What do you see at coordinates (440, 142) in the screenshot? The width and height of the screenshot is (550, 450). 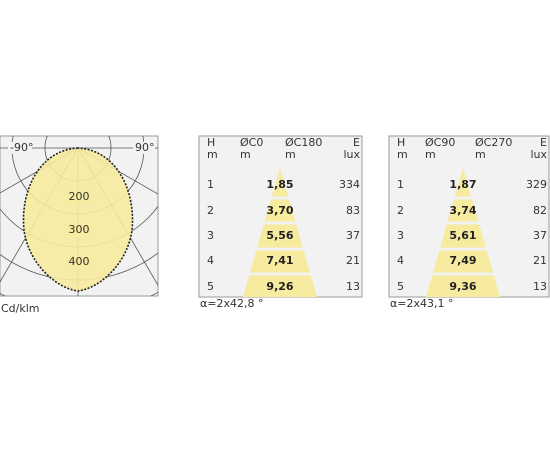 I see `table-header: ØC90` at bounding box center [440, 142].